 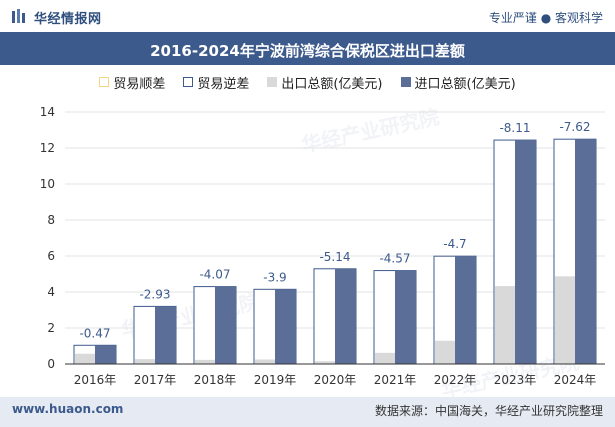 What do you see at coordinates (139, 84) in the screenshot?
I see `legend-label-surplus: 贸易顺差` at bounding box center [139, 84].